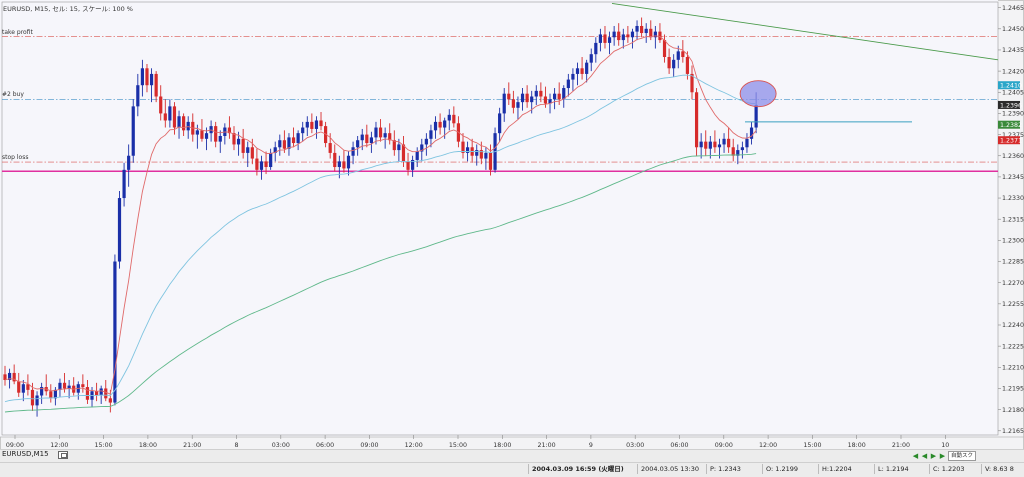 This screenshot has height=477, width=1024. Describe the element at coordinates (933, 455) in the screenshot. I see `scroll-next-icon: ▶` at that location.